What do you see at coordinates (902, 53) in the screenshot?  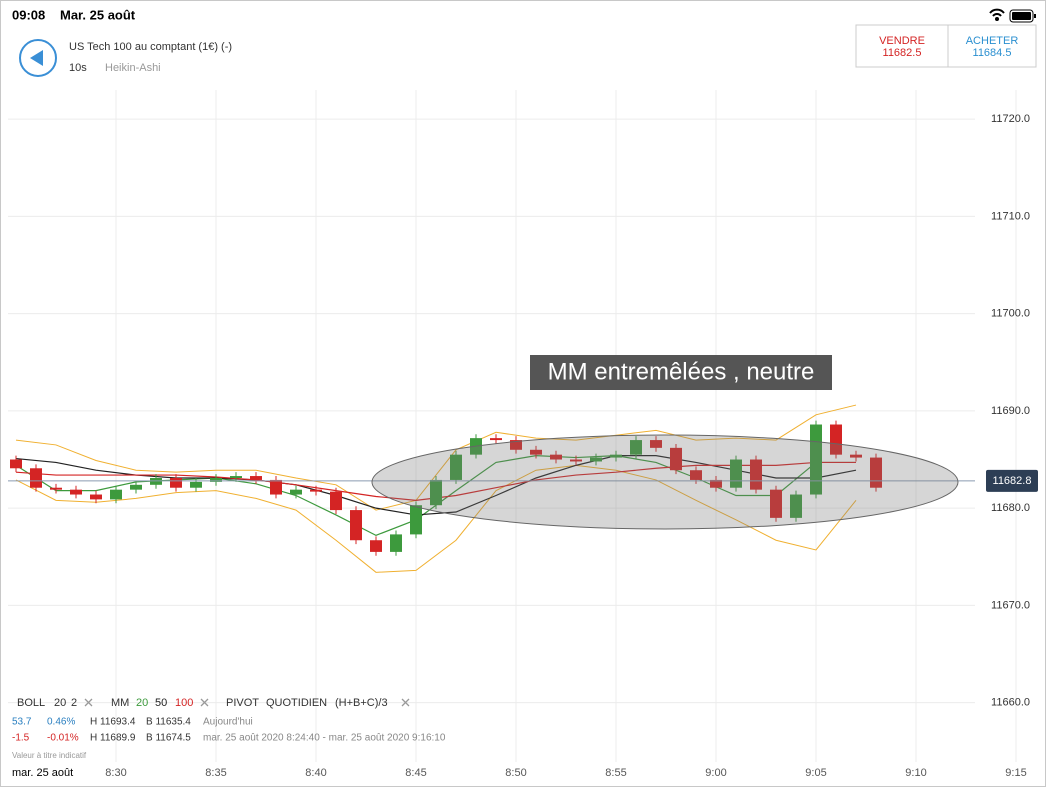 I see `sell-price: 11682.5` at bounding box center [902, 53].